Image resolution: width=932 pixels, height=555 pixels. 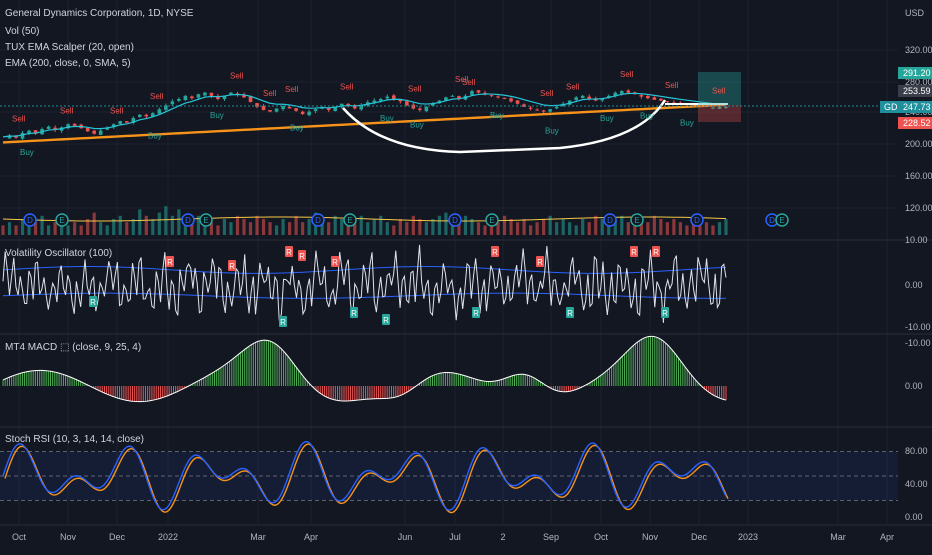 I want to click on time-tick: Nov, so click(x=650, y=537).